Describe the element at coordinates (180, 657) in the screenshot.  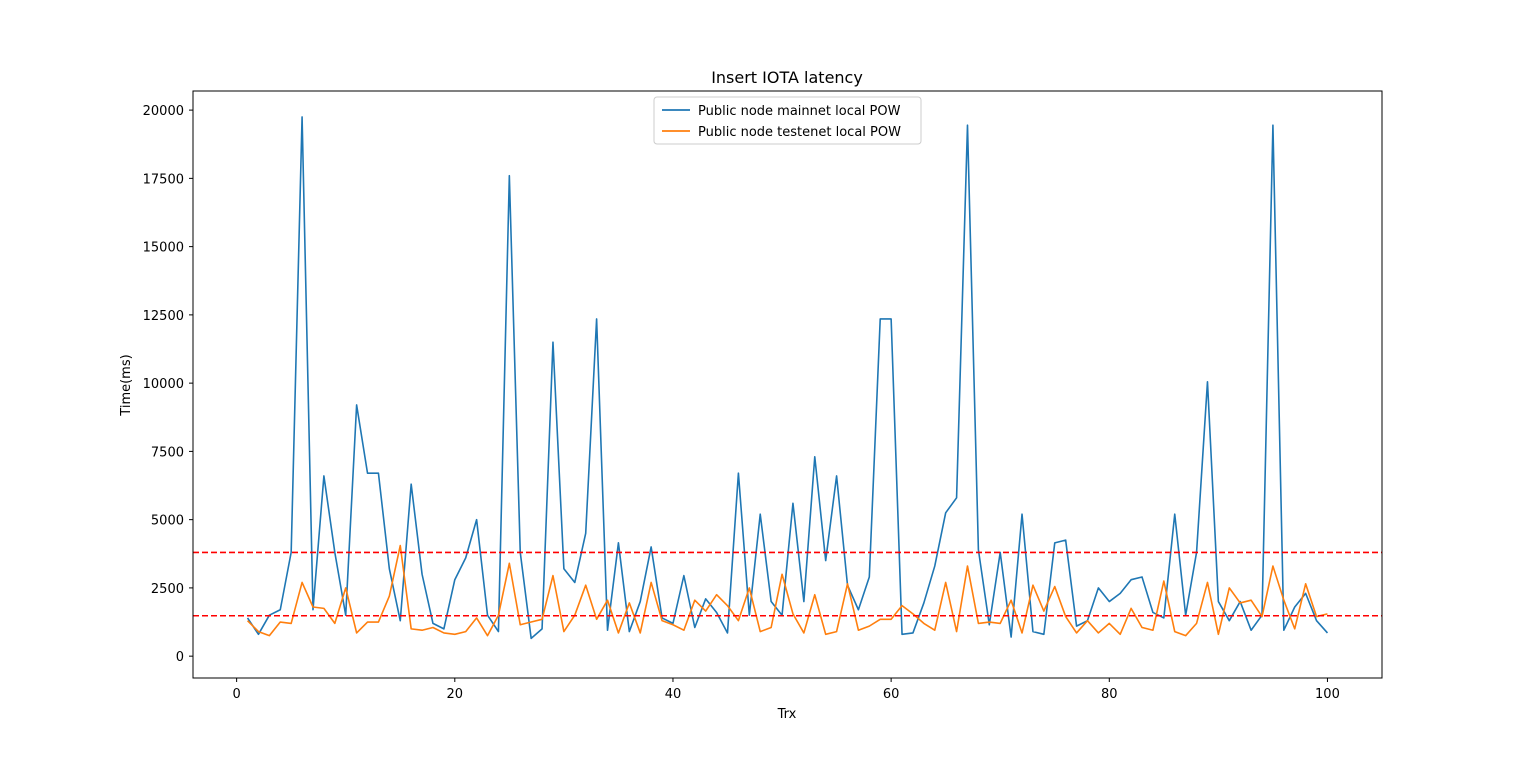
I see `y-tick-label: 0` at that location.